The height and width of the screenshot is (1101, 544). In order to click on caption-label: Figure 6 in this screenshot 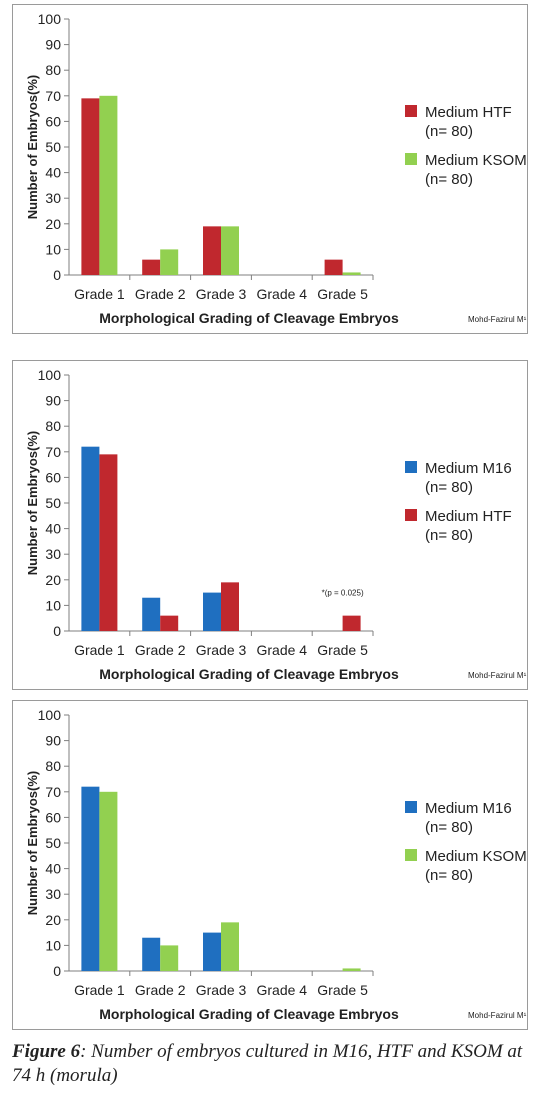, I will do `click(46, 1051)`.